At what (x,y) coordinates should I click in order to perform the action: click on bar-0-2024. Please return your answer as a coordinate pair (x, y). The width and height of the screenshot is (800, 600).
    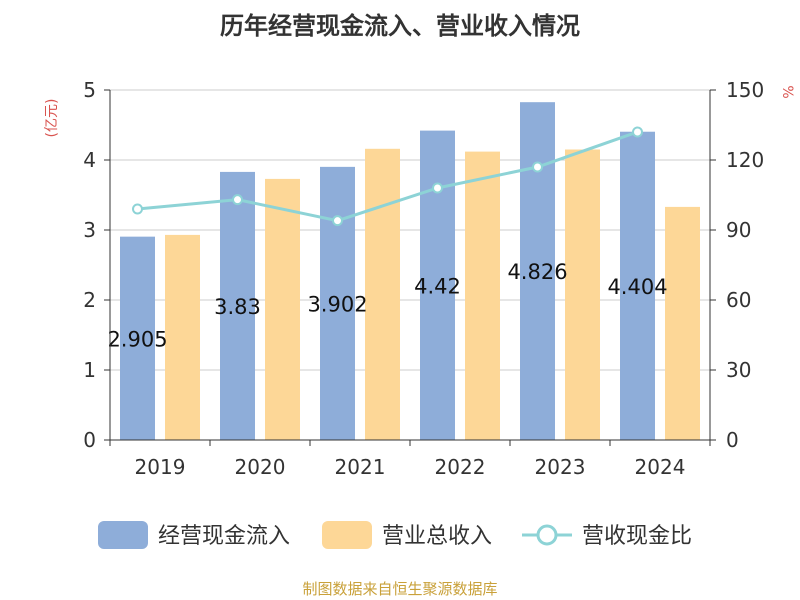
    Looking at the image, I should click on (637, 285).